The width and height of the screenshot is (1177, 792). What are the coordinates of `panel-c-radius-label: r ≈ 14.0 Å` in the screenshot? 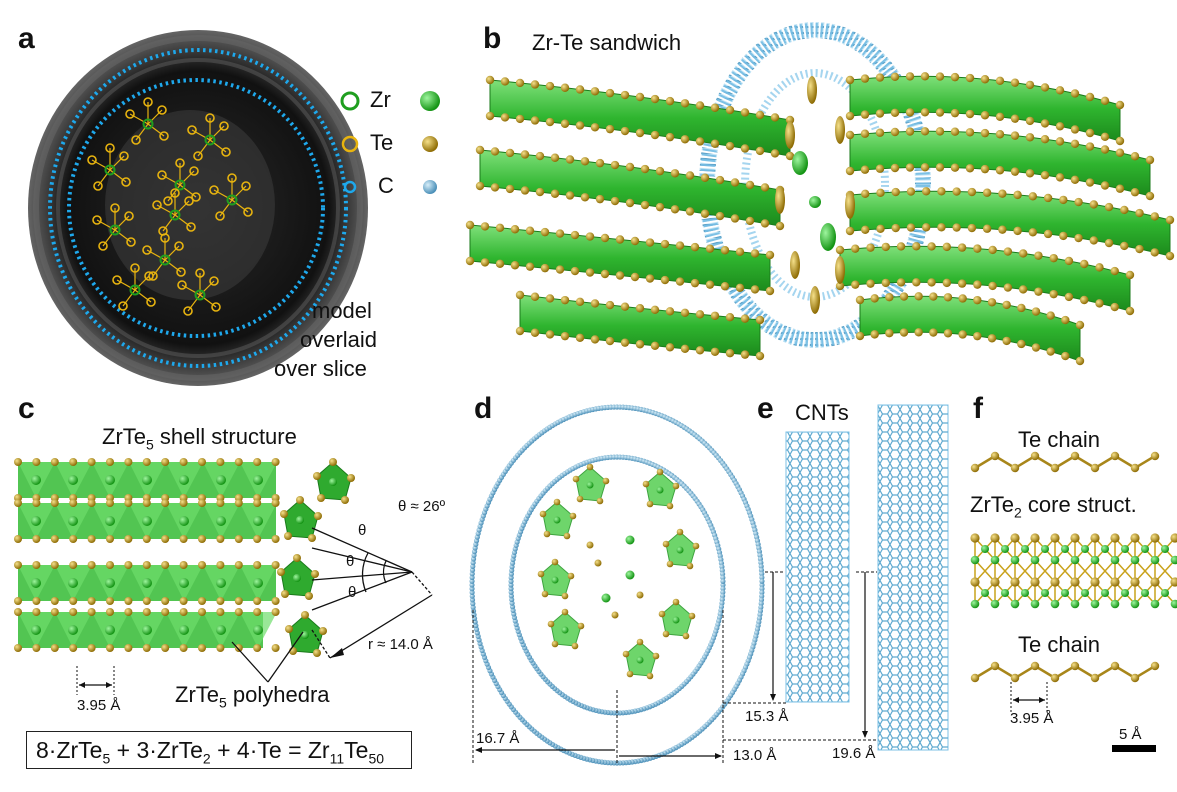 It's located at (400, 644).